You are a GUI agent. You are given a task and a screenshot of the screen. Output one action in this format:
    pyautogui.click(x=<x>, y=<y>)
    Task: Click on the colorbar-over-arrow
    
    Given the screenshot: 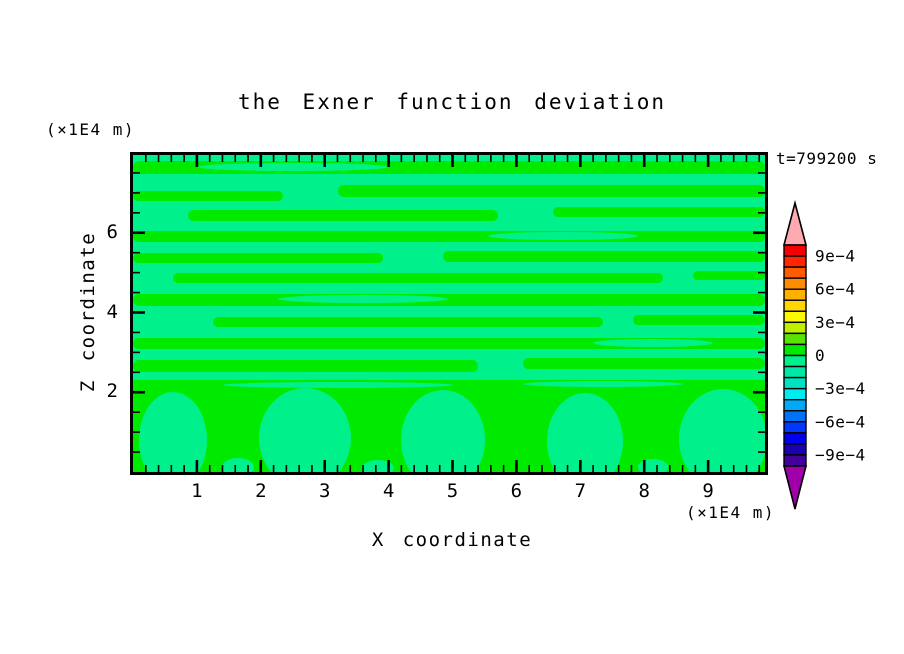 What is the action you would take?
    pyautogui.click(x=795, y=222)
    